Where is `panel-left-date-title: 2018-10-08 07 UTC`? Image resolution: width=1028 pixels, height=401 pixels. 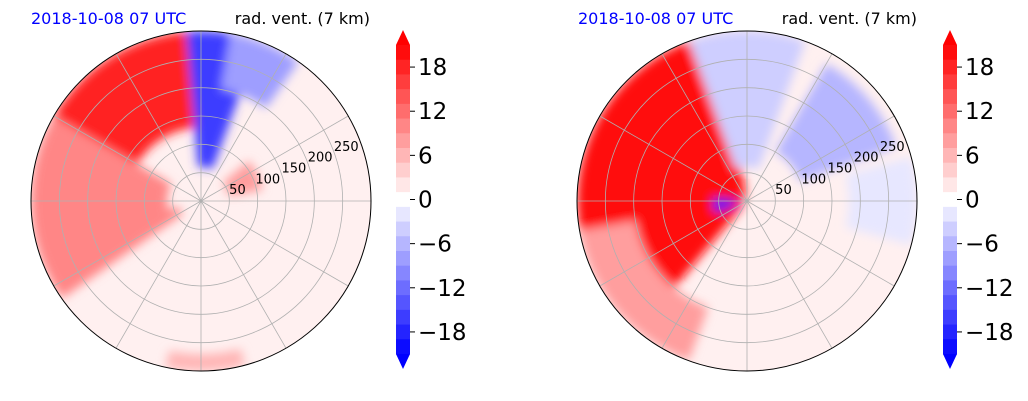
panel-left-date-title: 2018-10-08 07 UTC is located at coordinates (108, 18).